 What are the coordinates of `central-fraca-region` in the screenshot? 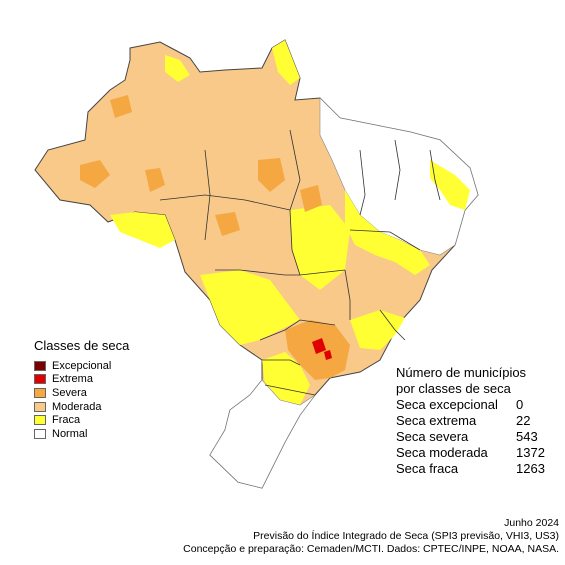 It's located at (320, 247).